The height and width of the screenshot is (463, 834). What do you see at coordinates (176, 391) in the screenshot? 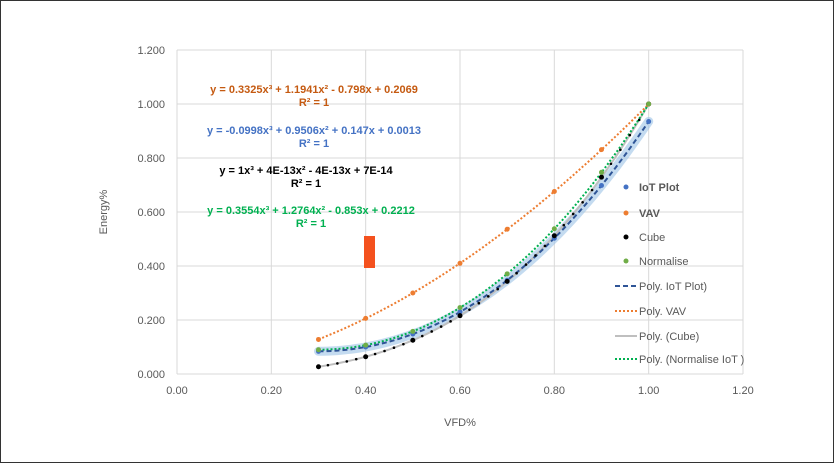
I see `x-tick-label: 0.00` at bounding box center [176, 391].